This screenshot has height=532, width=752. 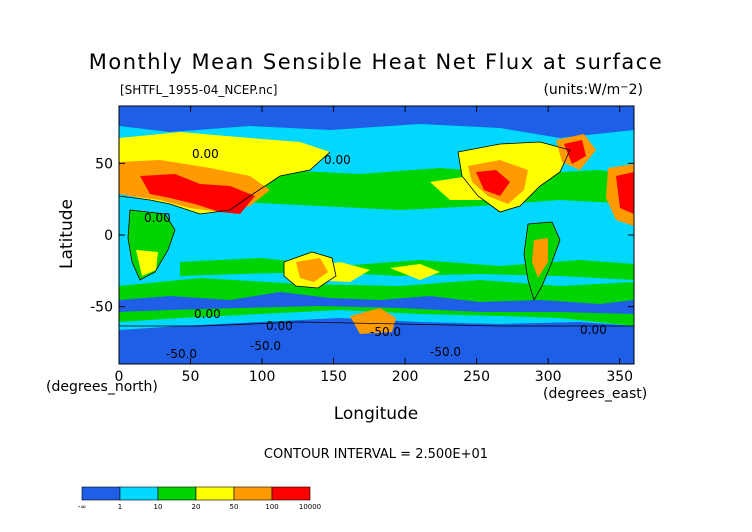 What do you see at coordinates (540, 258) in the screenshot?
I see `region-south-america-orange` at bounding box center [540, 258].